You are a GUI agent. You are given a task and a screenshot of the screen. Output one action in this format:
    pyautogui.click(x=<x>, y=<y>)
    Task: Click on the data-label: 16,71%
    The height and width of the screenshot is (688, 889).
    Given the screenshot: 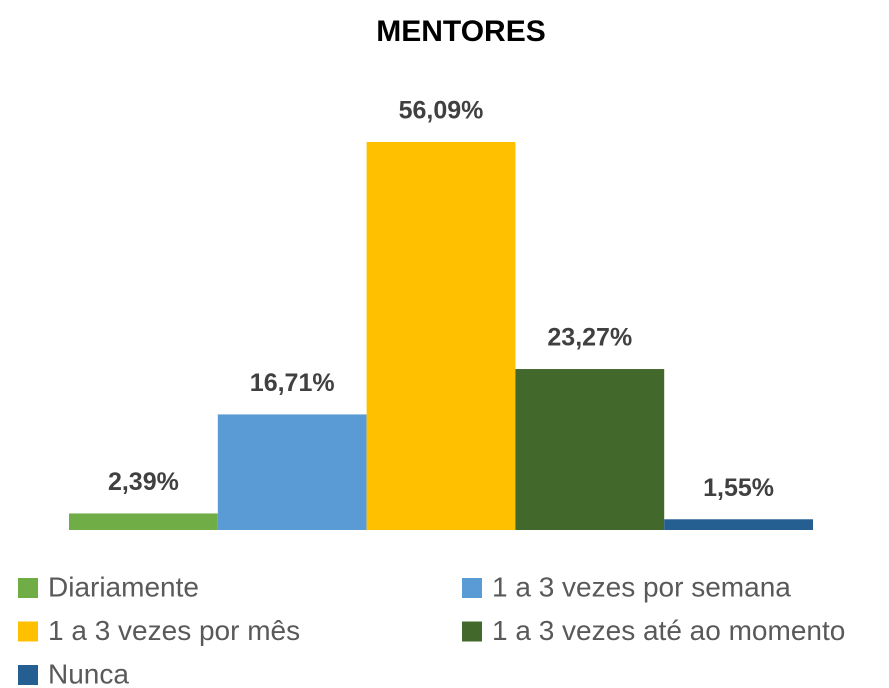 What is the action you would take?
    pyautogui.click(x=292, y=383)
    